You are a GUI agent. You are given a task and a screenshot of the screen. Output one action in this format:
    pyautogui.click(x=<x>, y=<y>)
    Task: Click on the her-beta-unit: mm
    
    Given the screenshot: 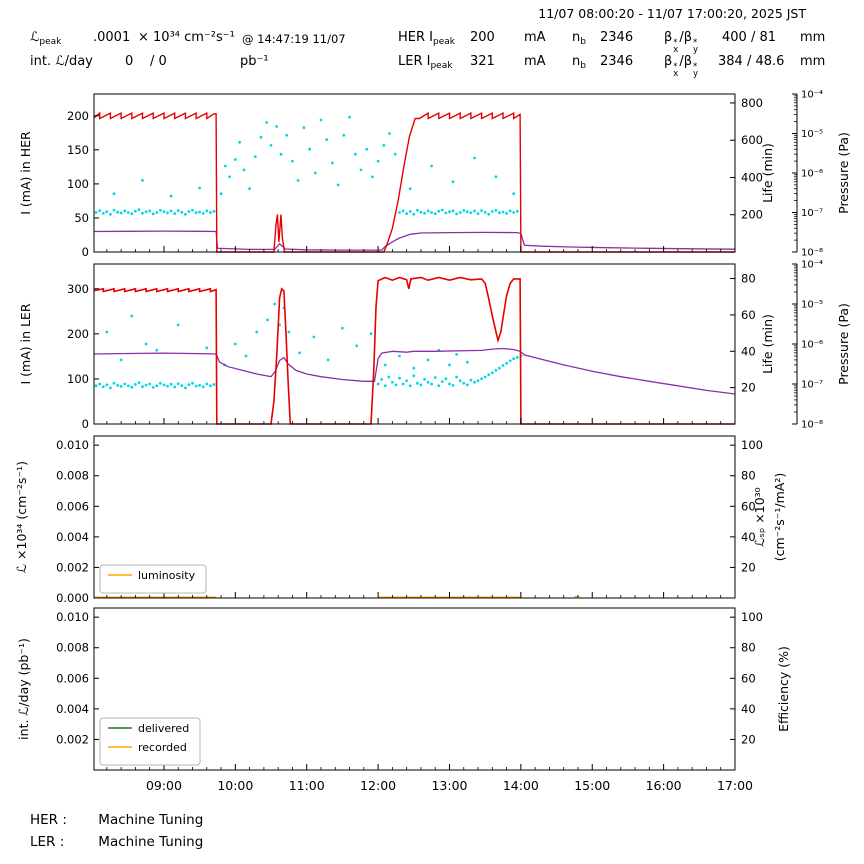 What is the action you would take?
    pyautogui.click(x=813, y=37)
    